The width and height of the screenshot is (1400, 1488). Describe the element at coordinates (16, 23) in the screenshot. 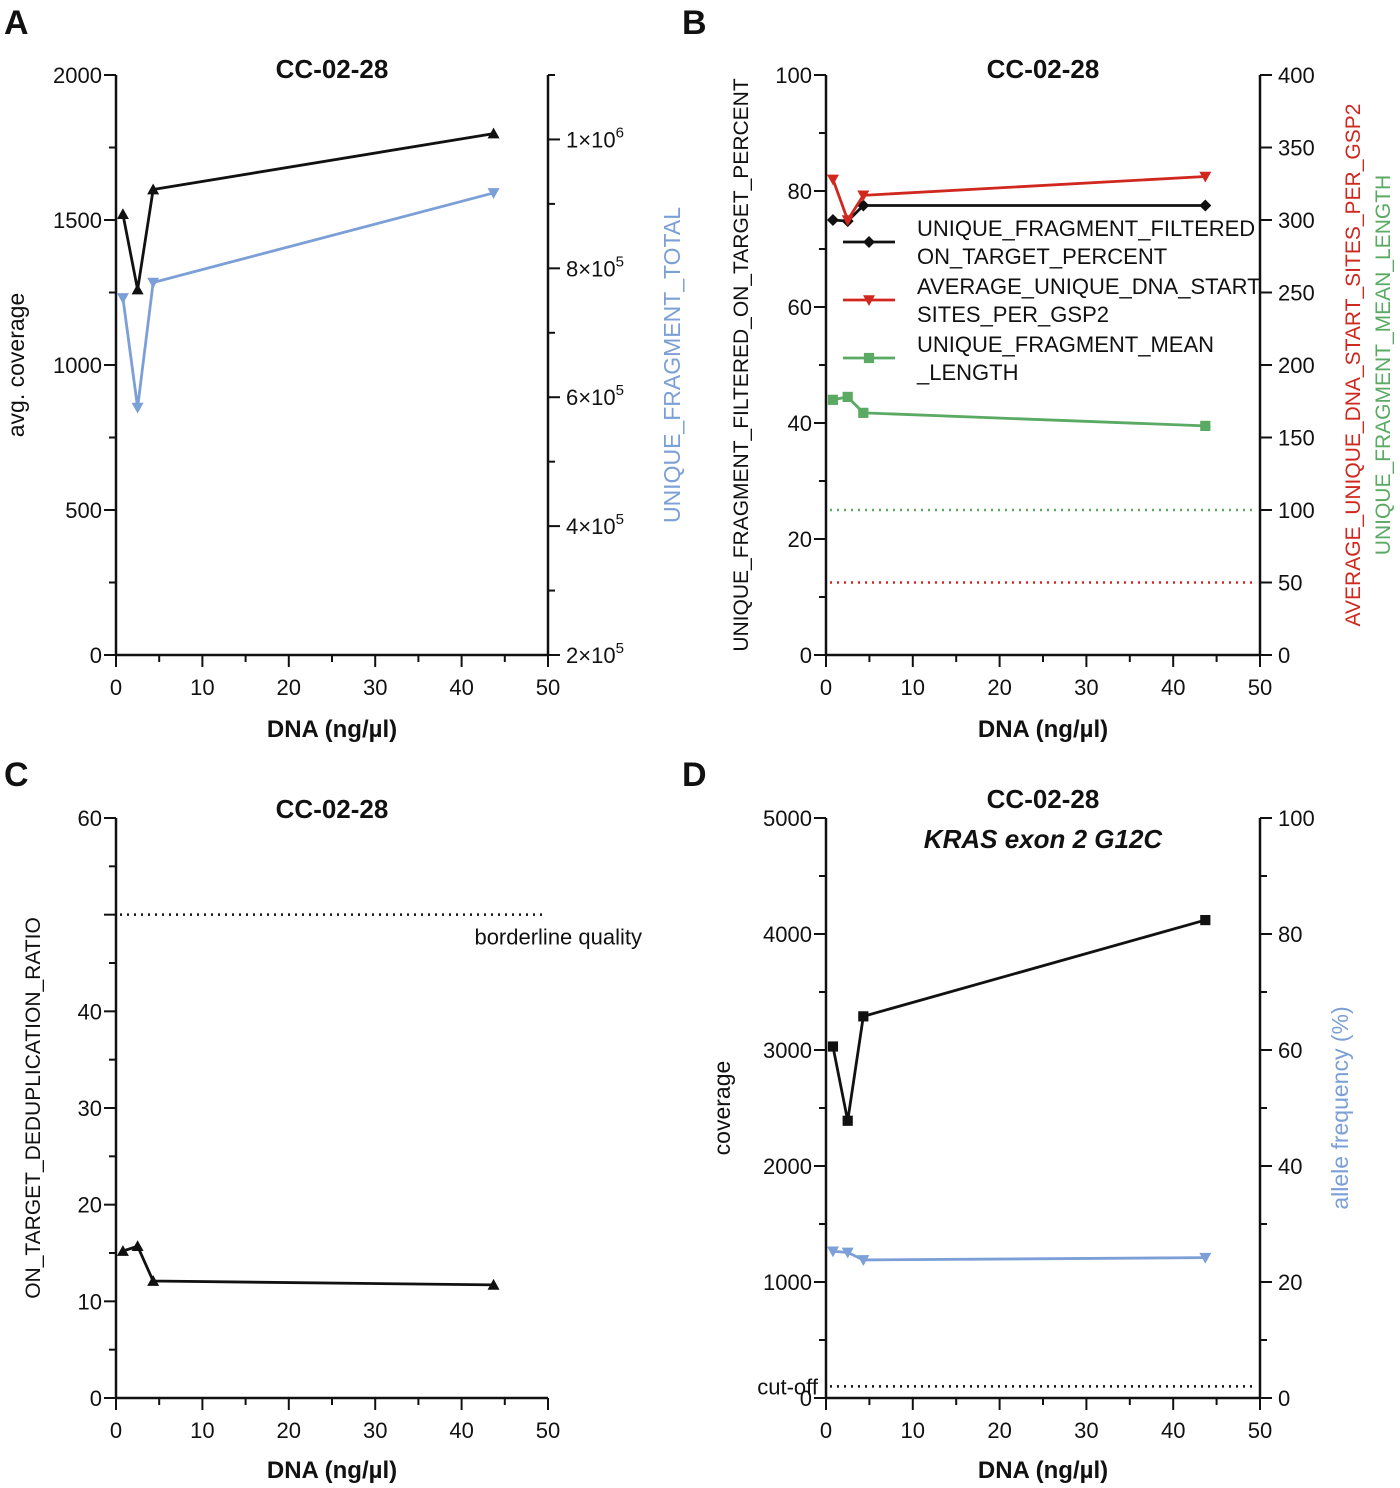

I see `panel-letter-a: A` at that location.